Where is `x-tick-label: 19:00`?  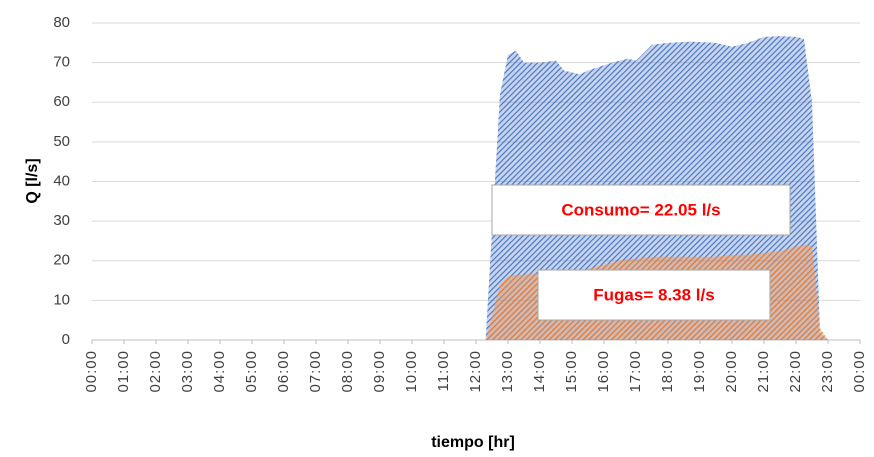
x-tick-label: 19:00 is located at coordinates (699, 371).